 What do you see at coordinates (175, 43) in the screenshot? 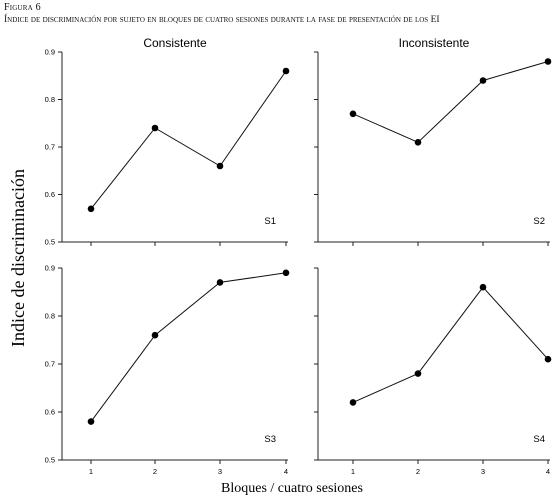
I see `panel-title: Consistente` at bounding box center [175, 43].